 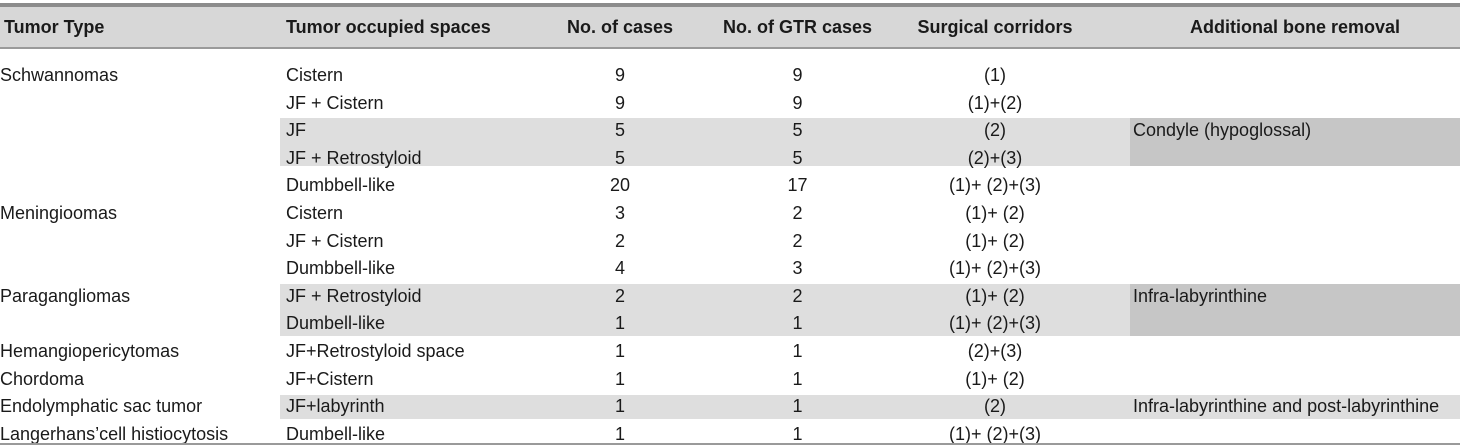 What do you see at coordinates (54, 27) in the screenshot?
I see `header-tumor-type: Tumor Type` at bounding box center [54, 27].